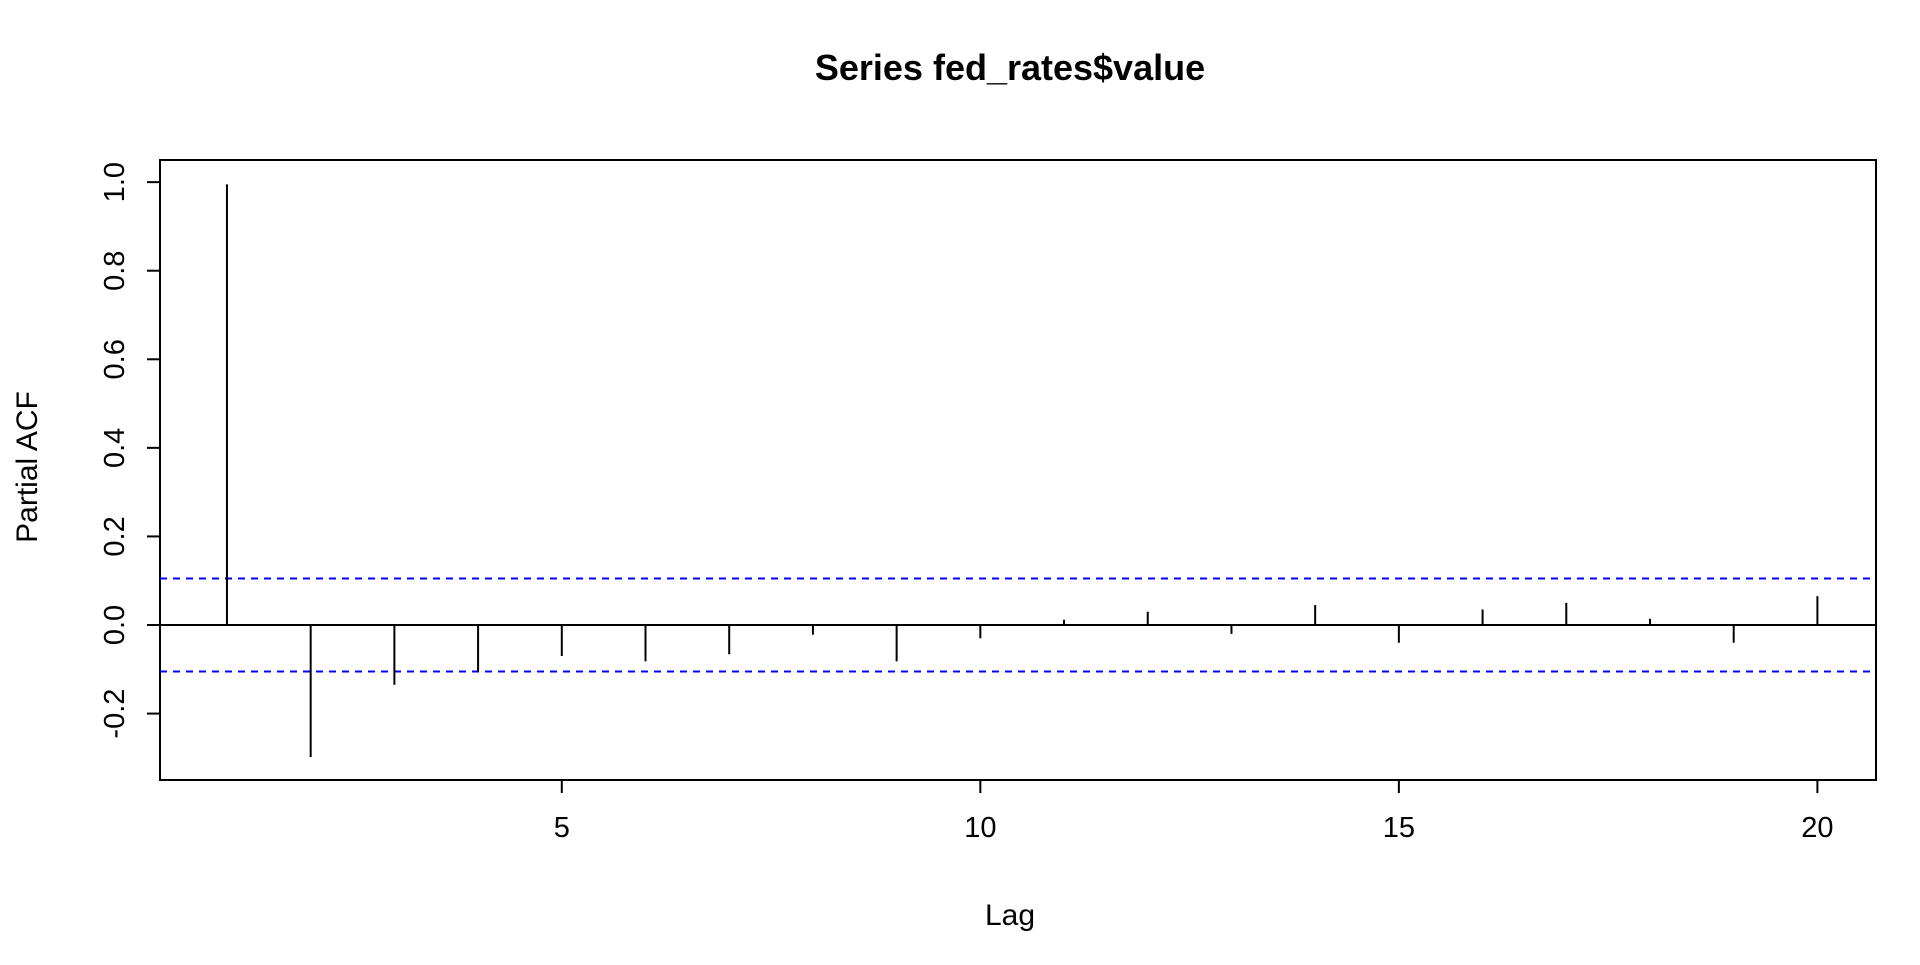 The image size is (1920, 965). I want to click on x-tick-label: 5, so click(562, 828).